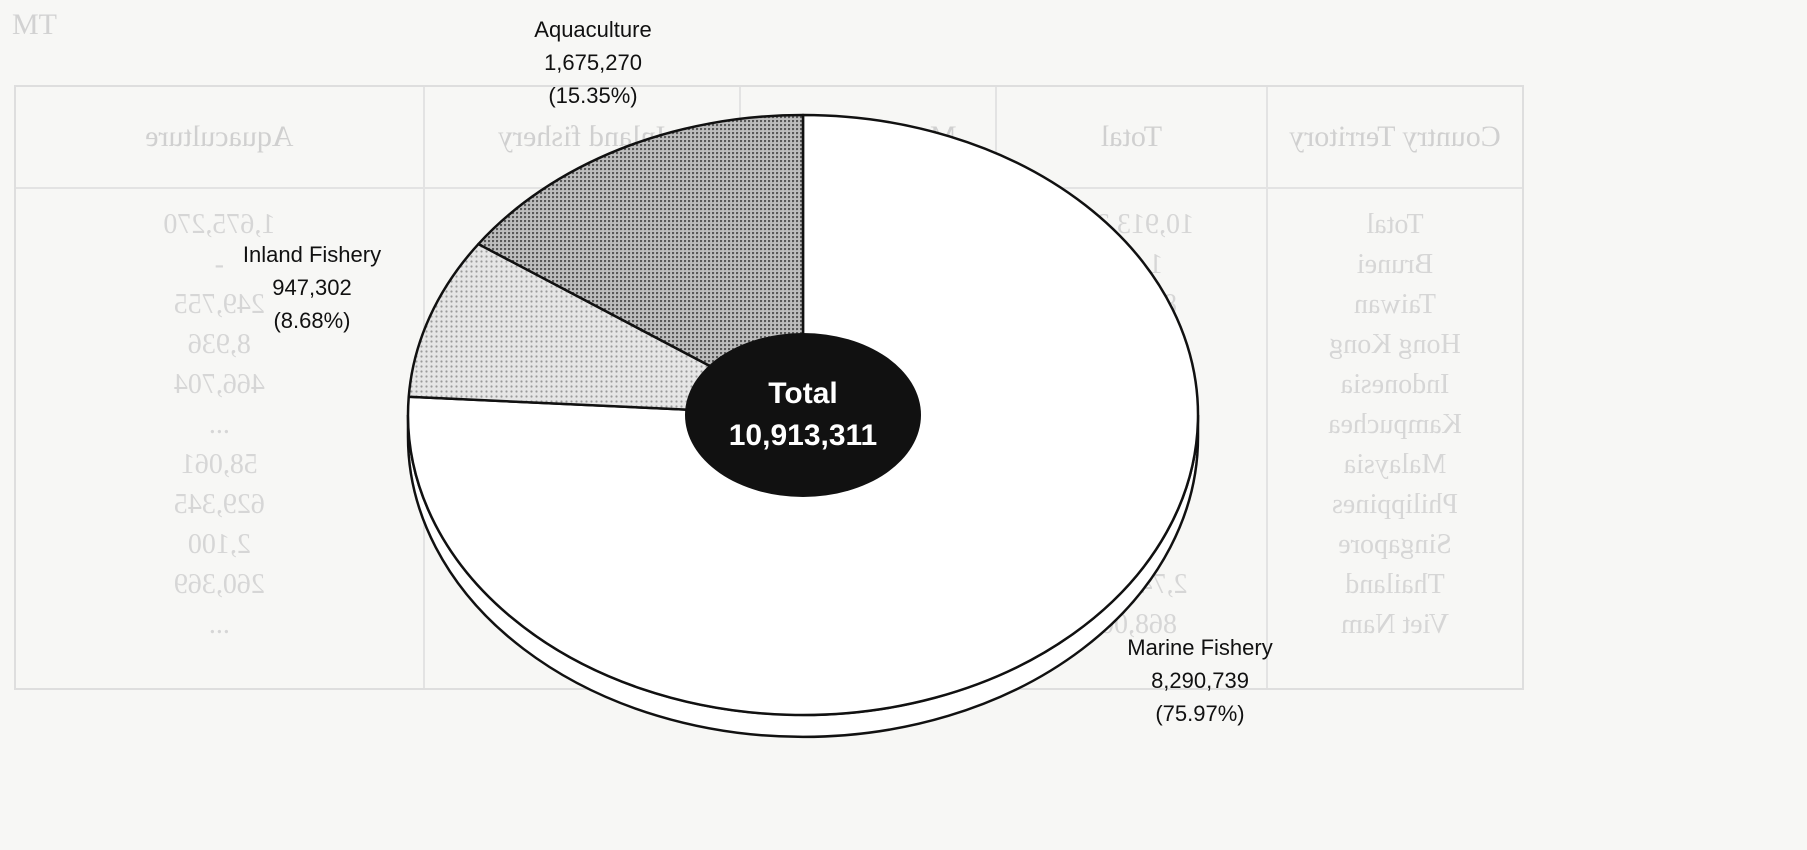 Image resolution: width=1807 pixels, height=850 pixels. I want to click on inland-fishery-label-name: Inland Fishery, so click(312, 254).